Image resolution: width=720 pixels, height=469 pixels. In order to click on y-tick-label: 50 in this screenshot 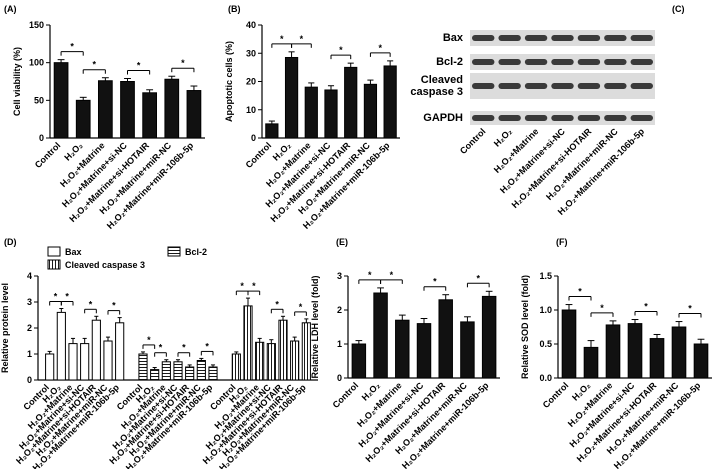, I will do `click(39, 100)`.